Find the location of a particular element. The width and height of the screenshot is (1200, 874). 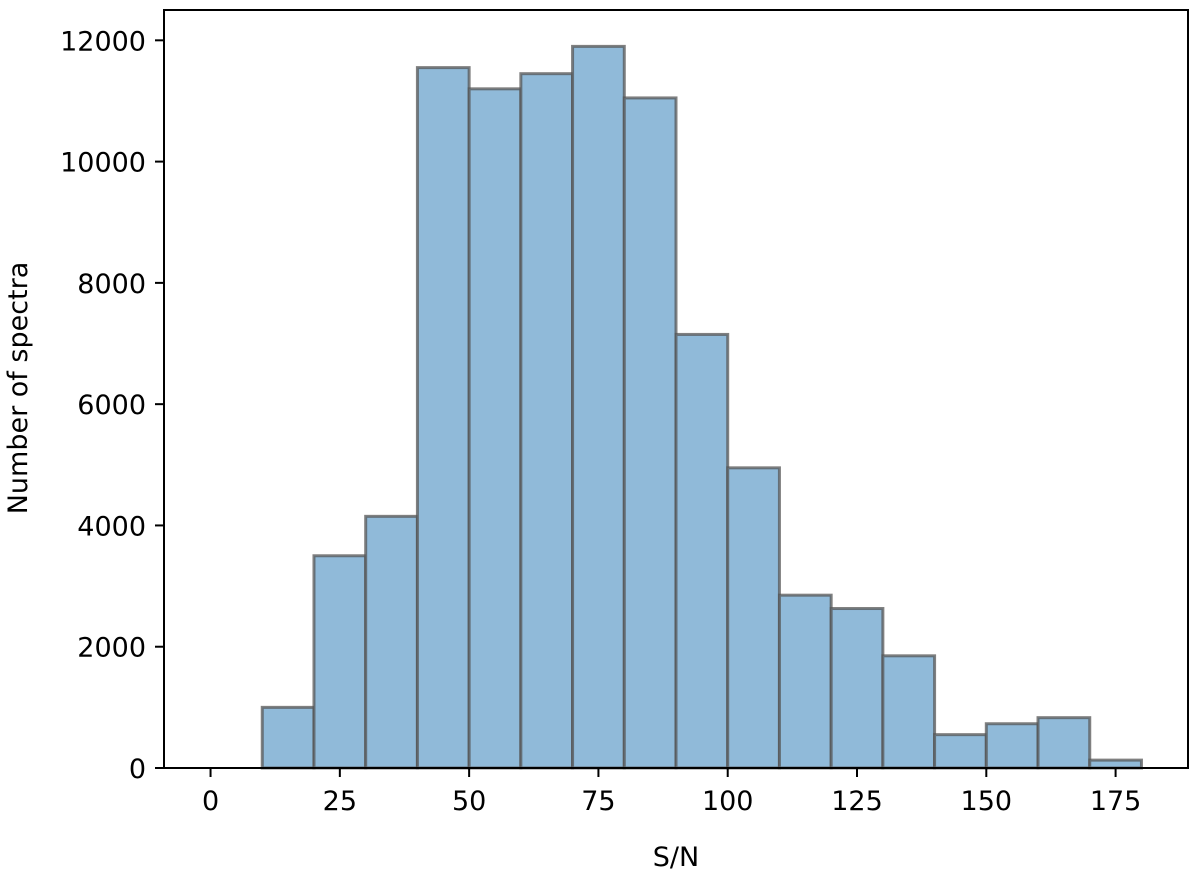

y-axis-title: Number of spectra is located at coordinates (18, 388).